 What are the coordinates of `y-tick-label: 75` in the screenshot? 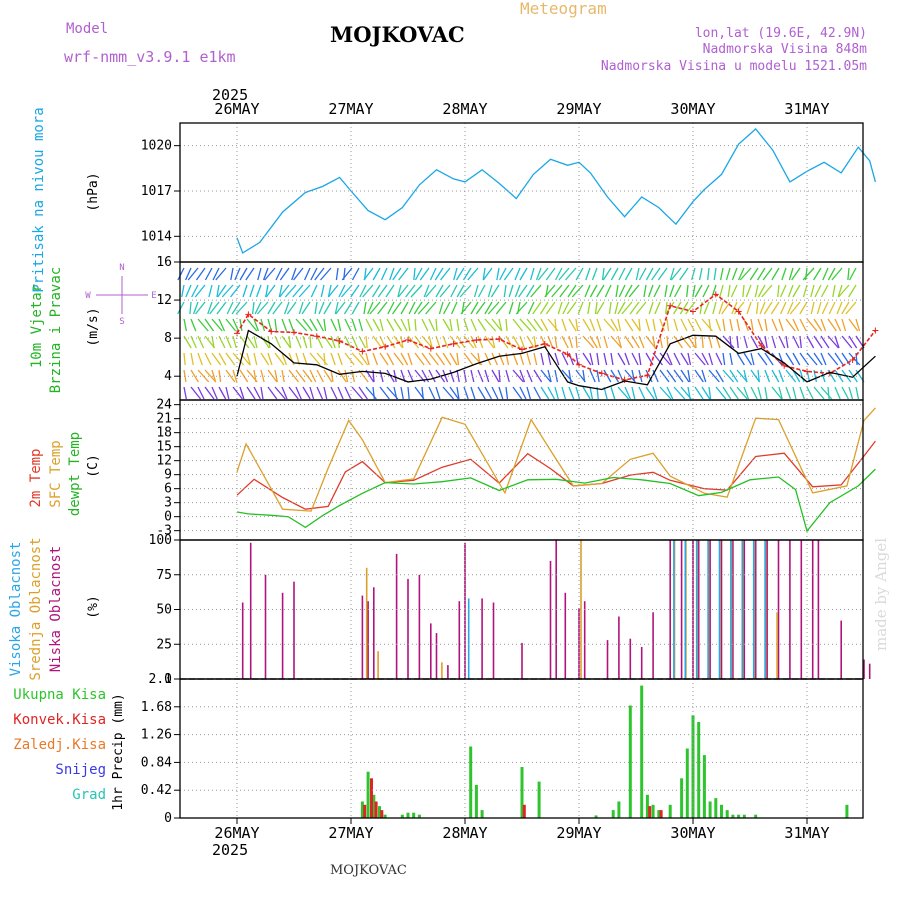 It's located at (164, 575).